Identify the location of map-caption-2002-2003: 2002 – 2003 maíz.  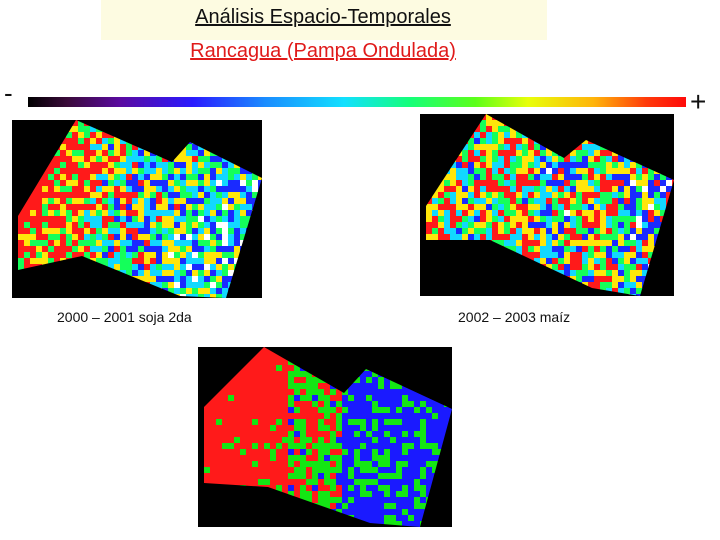
(514, 317).